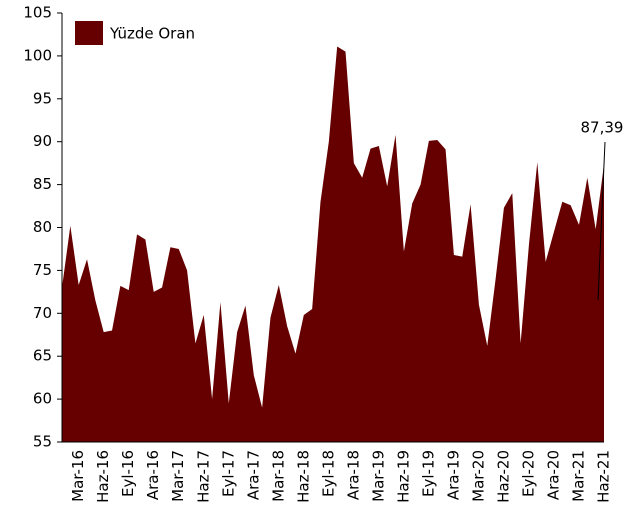 This screenshot has width=633, height=523. What do you see at coordinates (203, 476) in the screenshot?
I see `x-tick-label: Haz-17` at bounding box center [203, 476].